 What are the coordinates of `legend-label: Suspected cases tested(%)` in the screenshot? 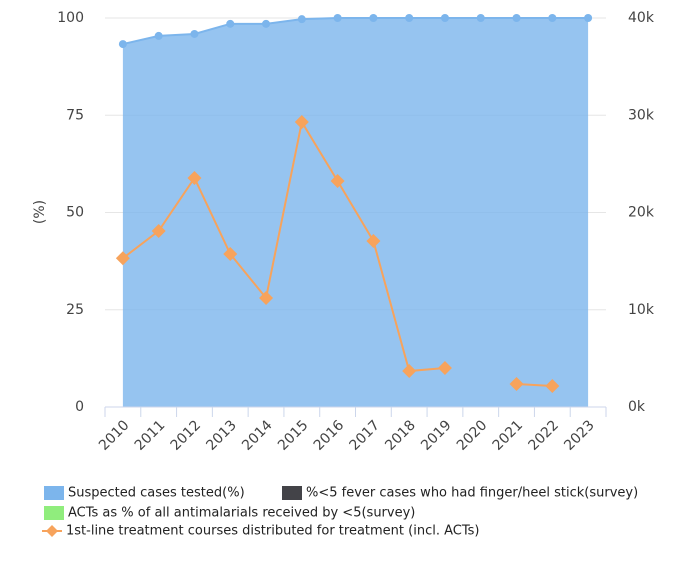 It's located at (156, 493).